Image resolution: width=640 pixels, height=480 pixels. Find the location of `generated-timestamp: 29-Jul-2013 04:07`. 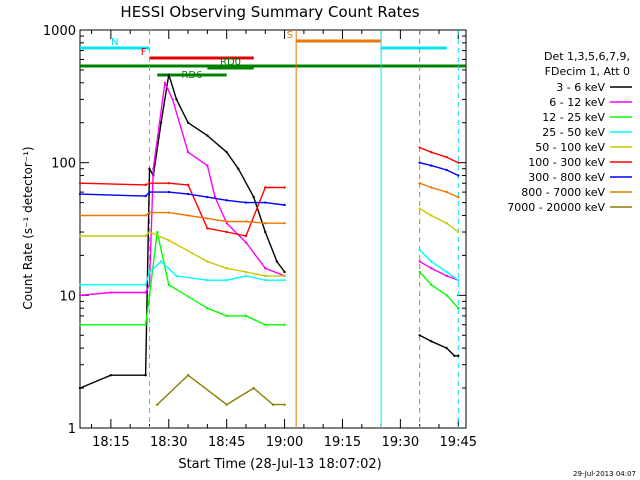

generated-timestamp: 29-Jul-2013 04:07 is located at coordinates (604, 474).